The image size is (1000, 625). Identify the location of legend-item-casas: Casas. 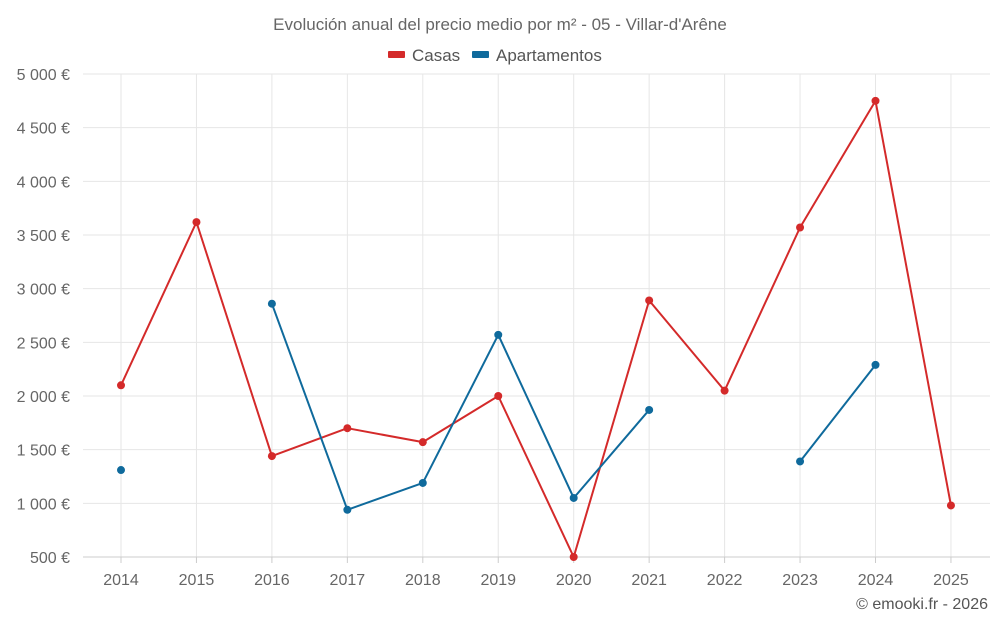
(424, 55).